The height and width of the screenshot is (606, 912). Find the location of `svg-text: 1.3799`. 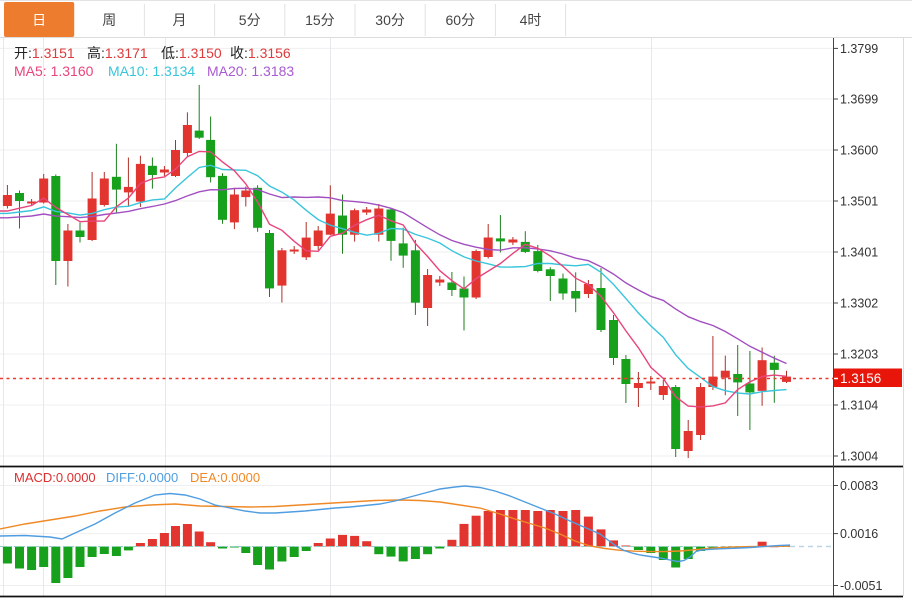

svg-text: 1.3799 is located at coordinates (859, 49).